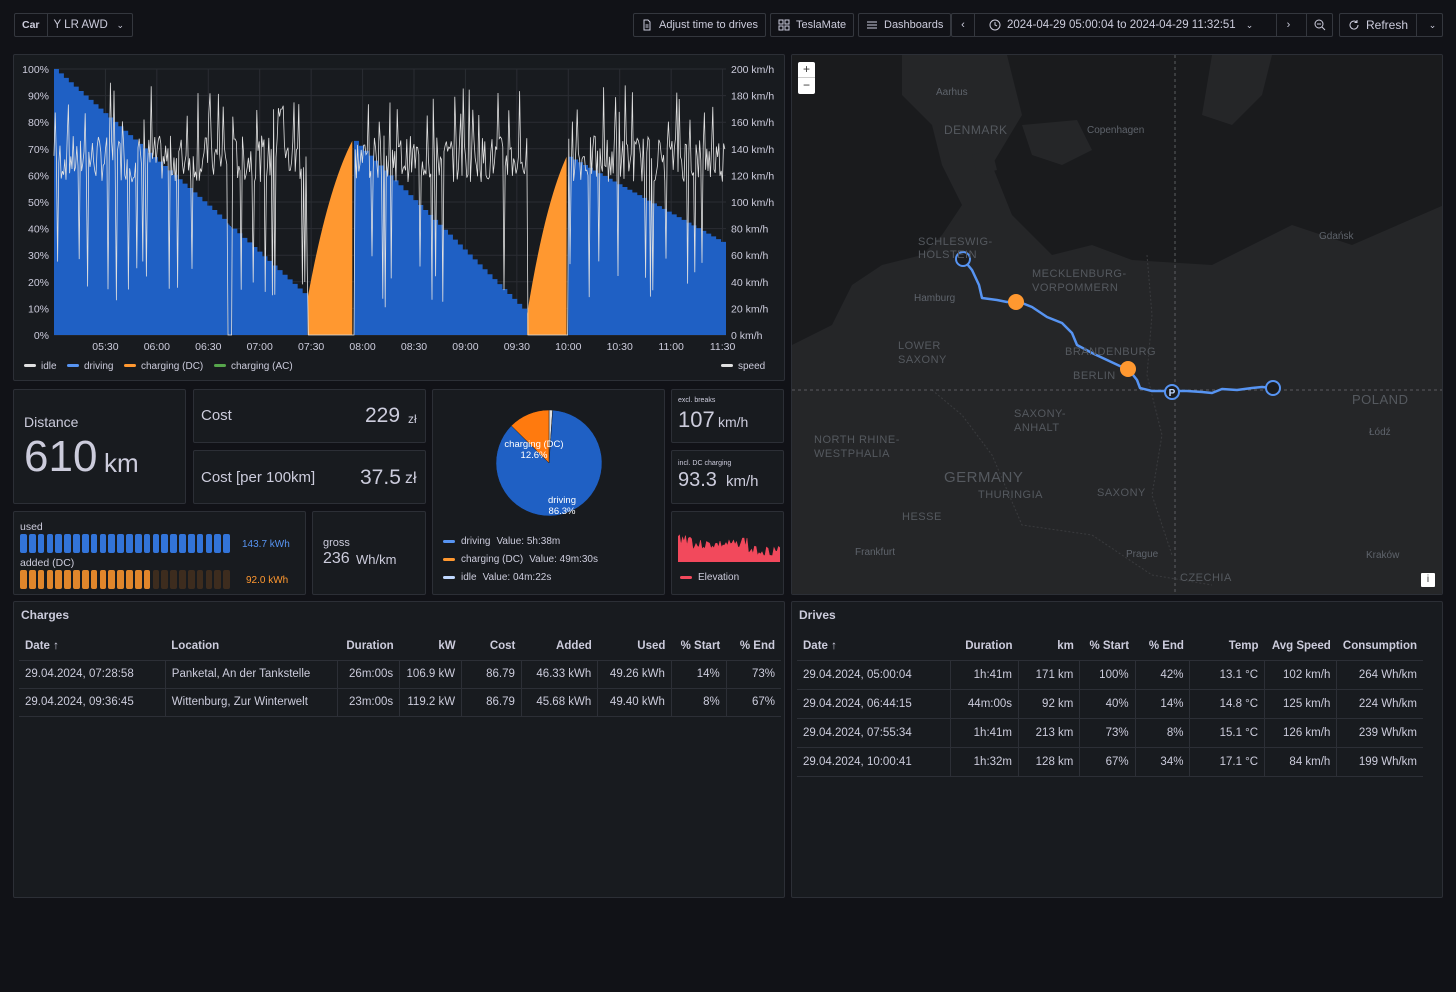 This screenshot has height=992, width=1456. What do you see at coordinates (562, 500) in the screenshot?
I see `pie-label: driving` at bounding box center [562, 500].